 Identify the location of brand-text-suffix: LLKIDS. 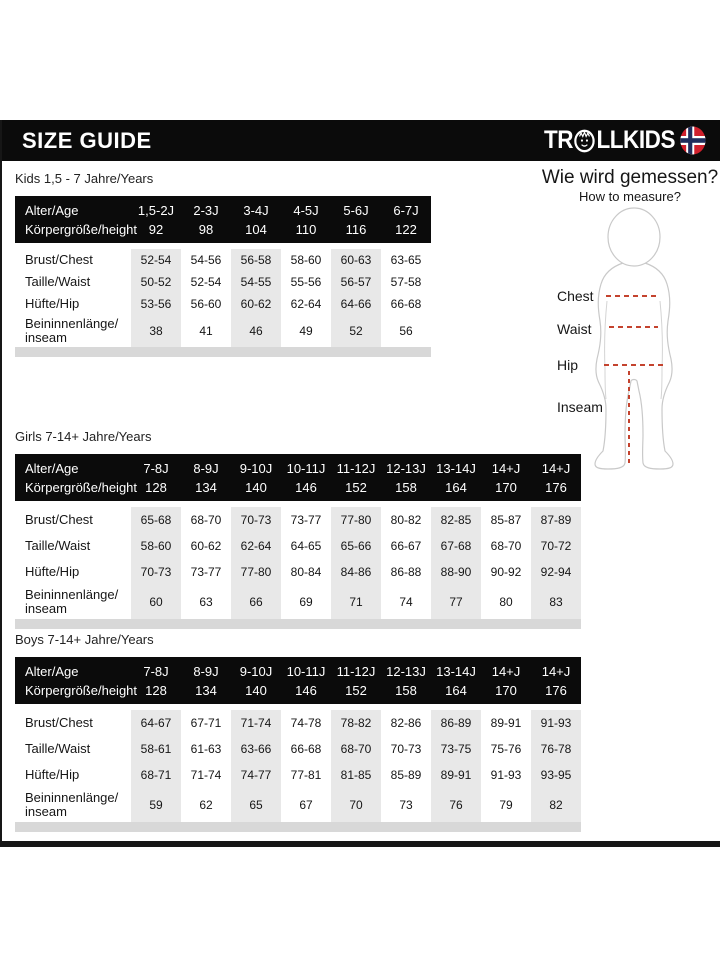
(636, 140).